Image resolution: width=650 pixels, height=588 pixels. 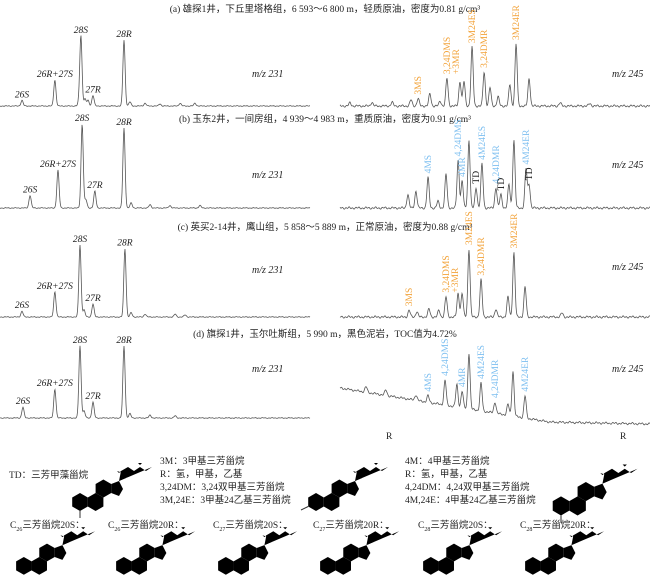 I want to click on mz-label-c-right: m/z 245, so click(x=628, y=267).